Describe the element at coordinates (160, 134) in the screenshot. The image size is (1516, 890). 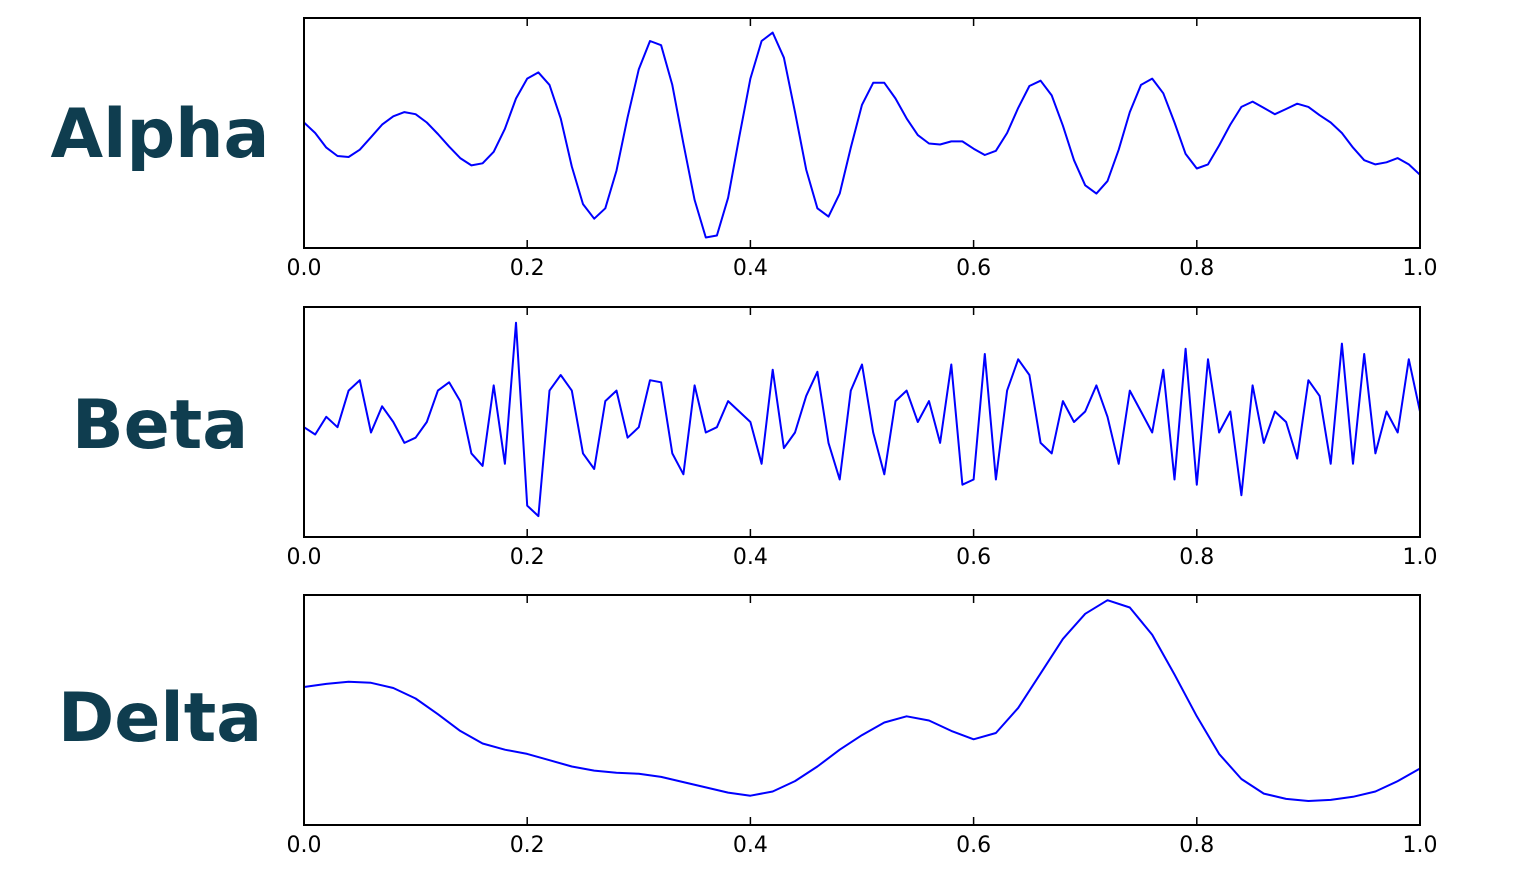
I see `band-label: Alpha` at that location.